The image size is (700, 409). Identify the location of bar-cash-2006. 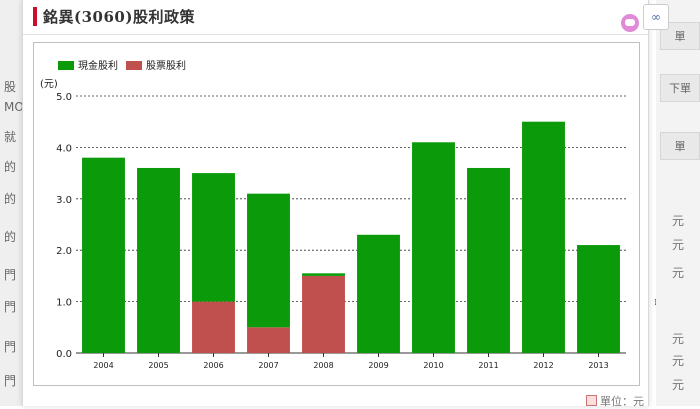
(213, 237).